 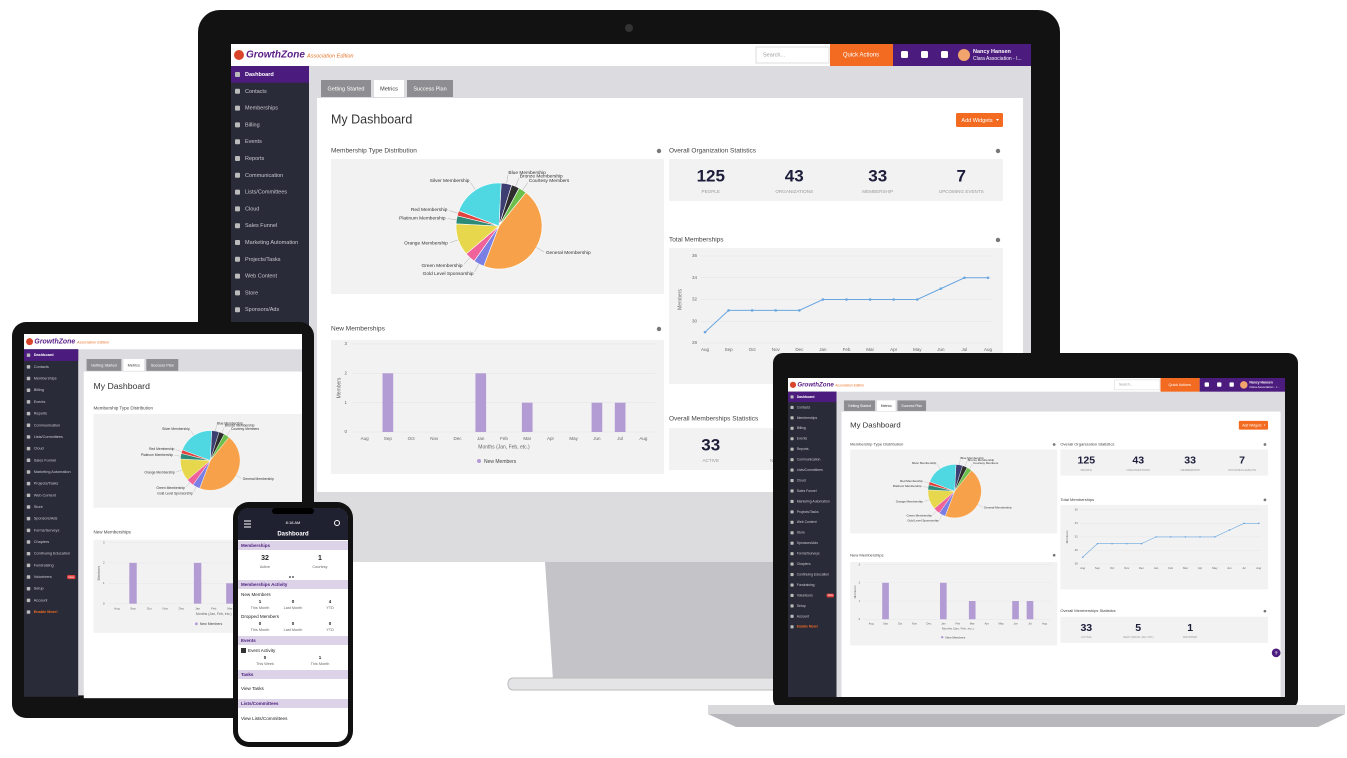 I want to click on phone-search-icon, so click(x=337, y=523).